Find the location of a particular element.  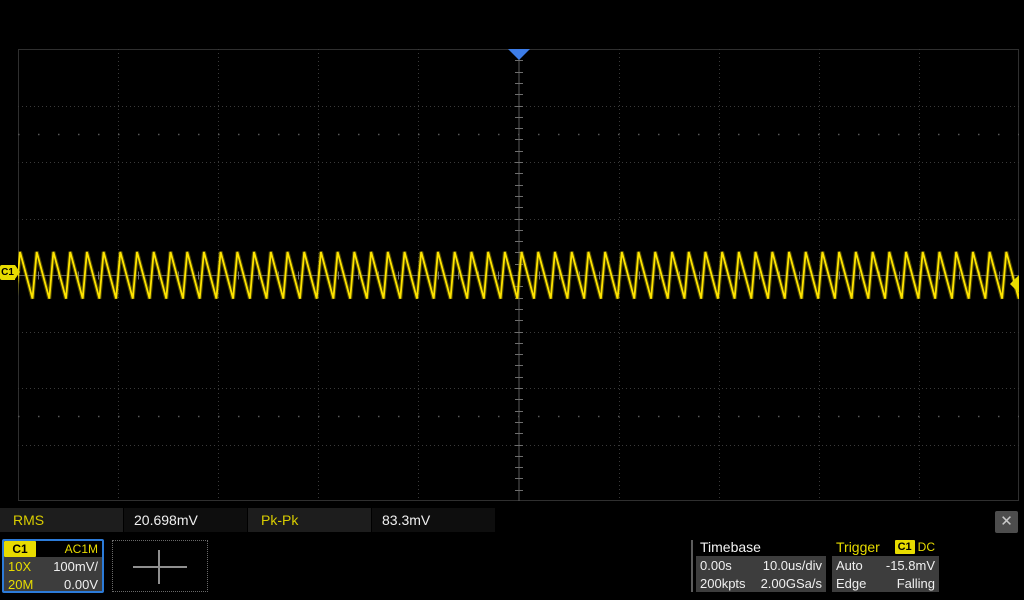

channel-name-badge: C1 is located at coordinates (20, 549).